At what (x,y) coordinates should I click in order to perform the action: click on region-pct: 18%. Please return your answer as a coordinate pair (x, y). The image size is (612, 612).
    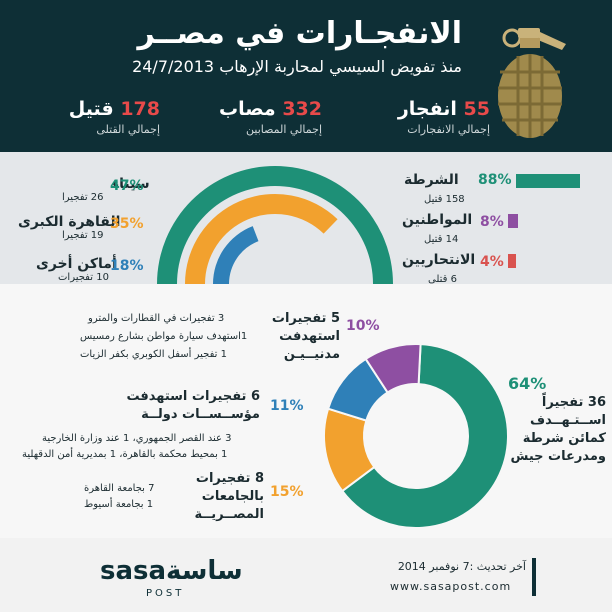
    Looking at the image, I should click on (127, 266).